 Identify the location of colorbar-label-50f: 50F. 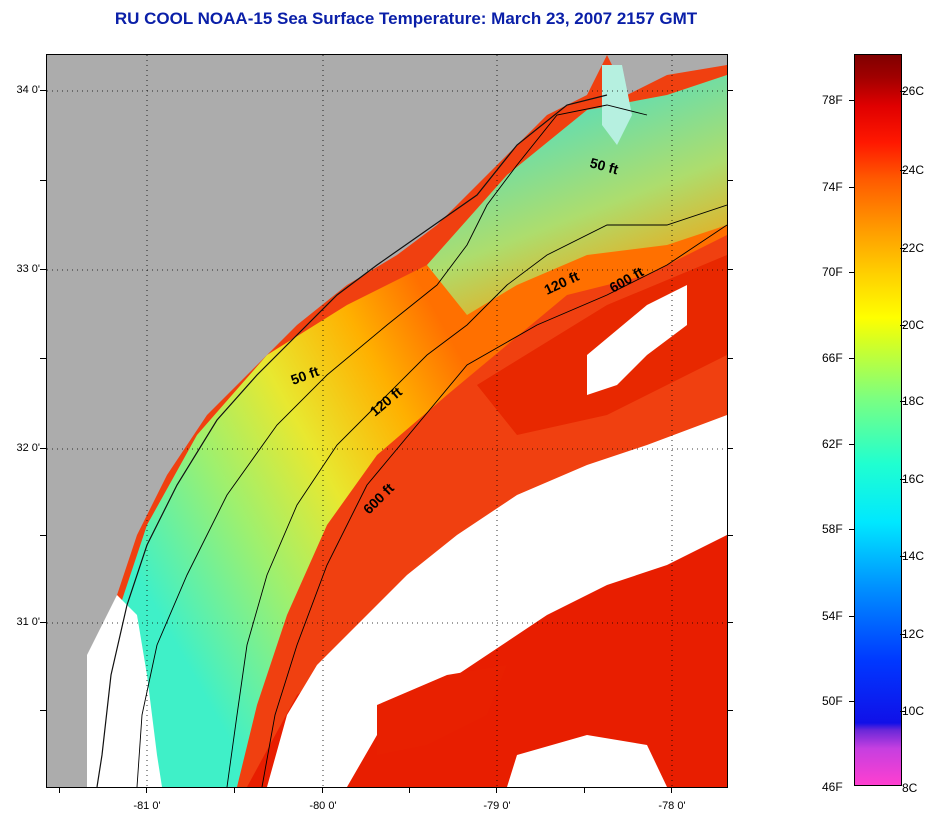
(832, 701).